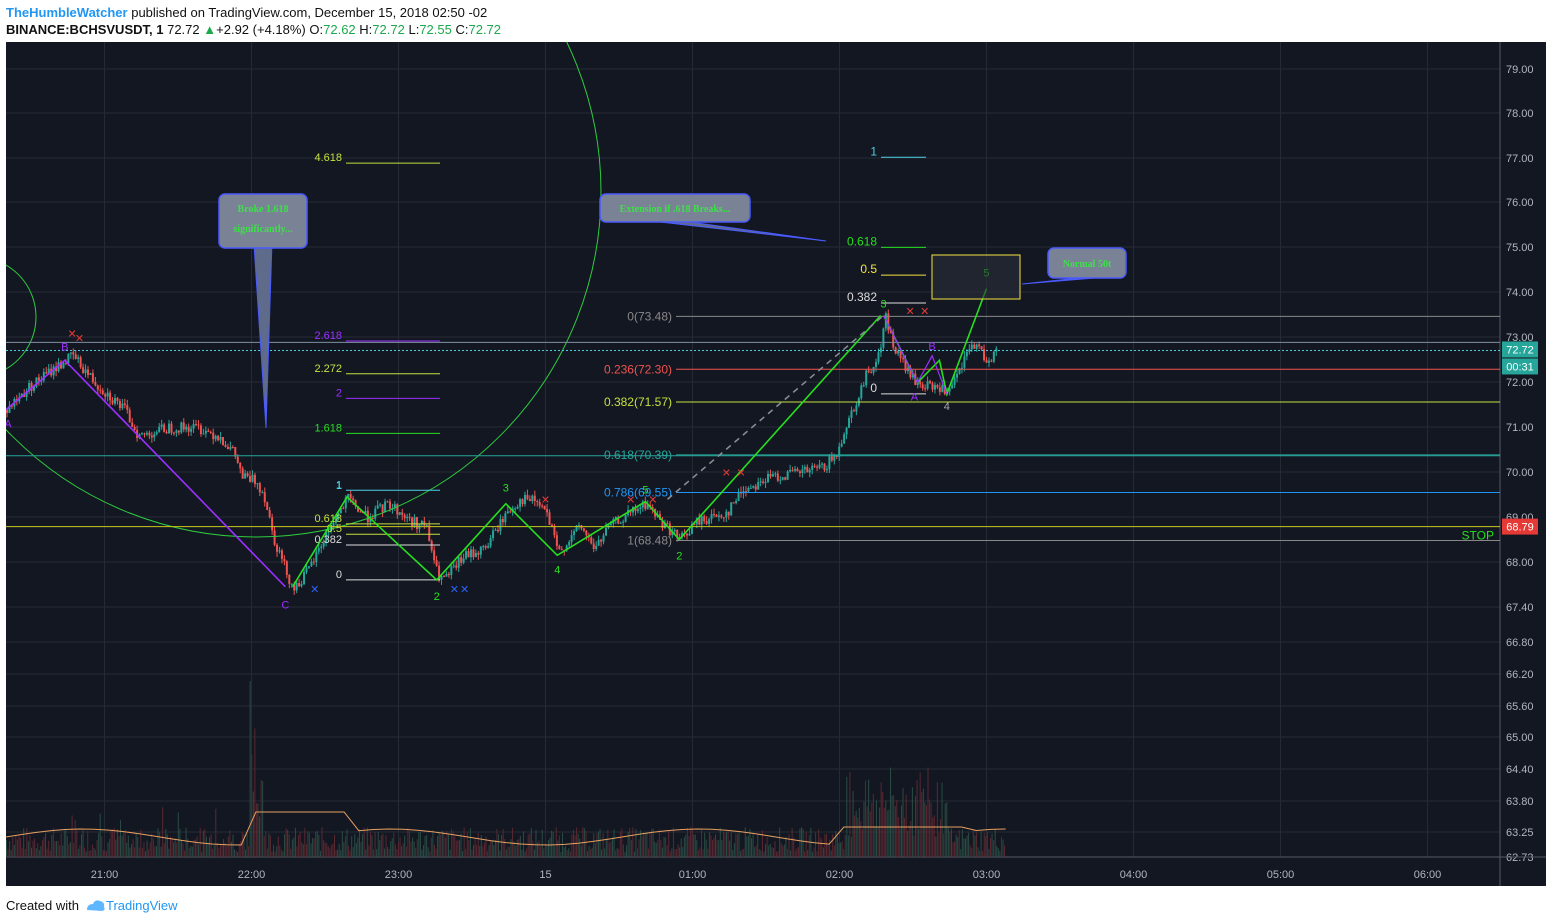 Image resolution: width=1551 pixels, height=922 pixels. I want to click on y-tick-label: 73.00, so click(1520, 338).